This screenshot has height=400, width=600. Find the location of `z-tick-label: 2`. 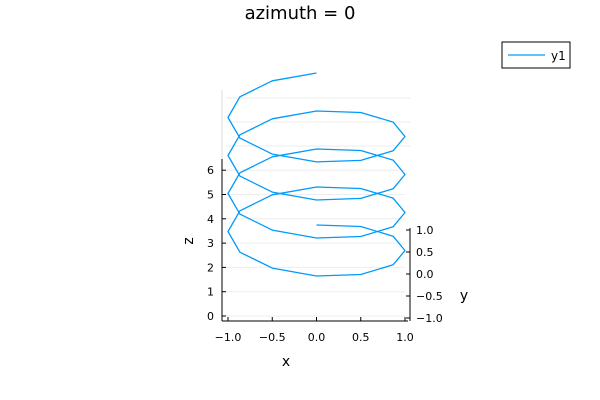

z-tick-label: 2 is located at coordinates (210, 267).